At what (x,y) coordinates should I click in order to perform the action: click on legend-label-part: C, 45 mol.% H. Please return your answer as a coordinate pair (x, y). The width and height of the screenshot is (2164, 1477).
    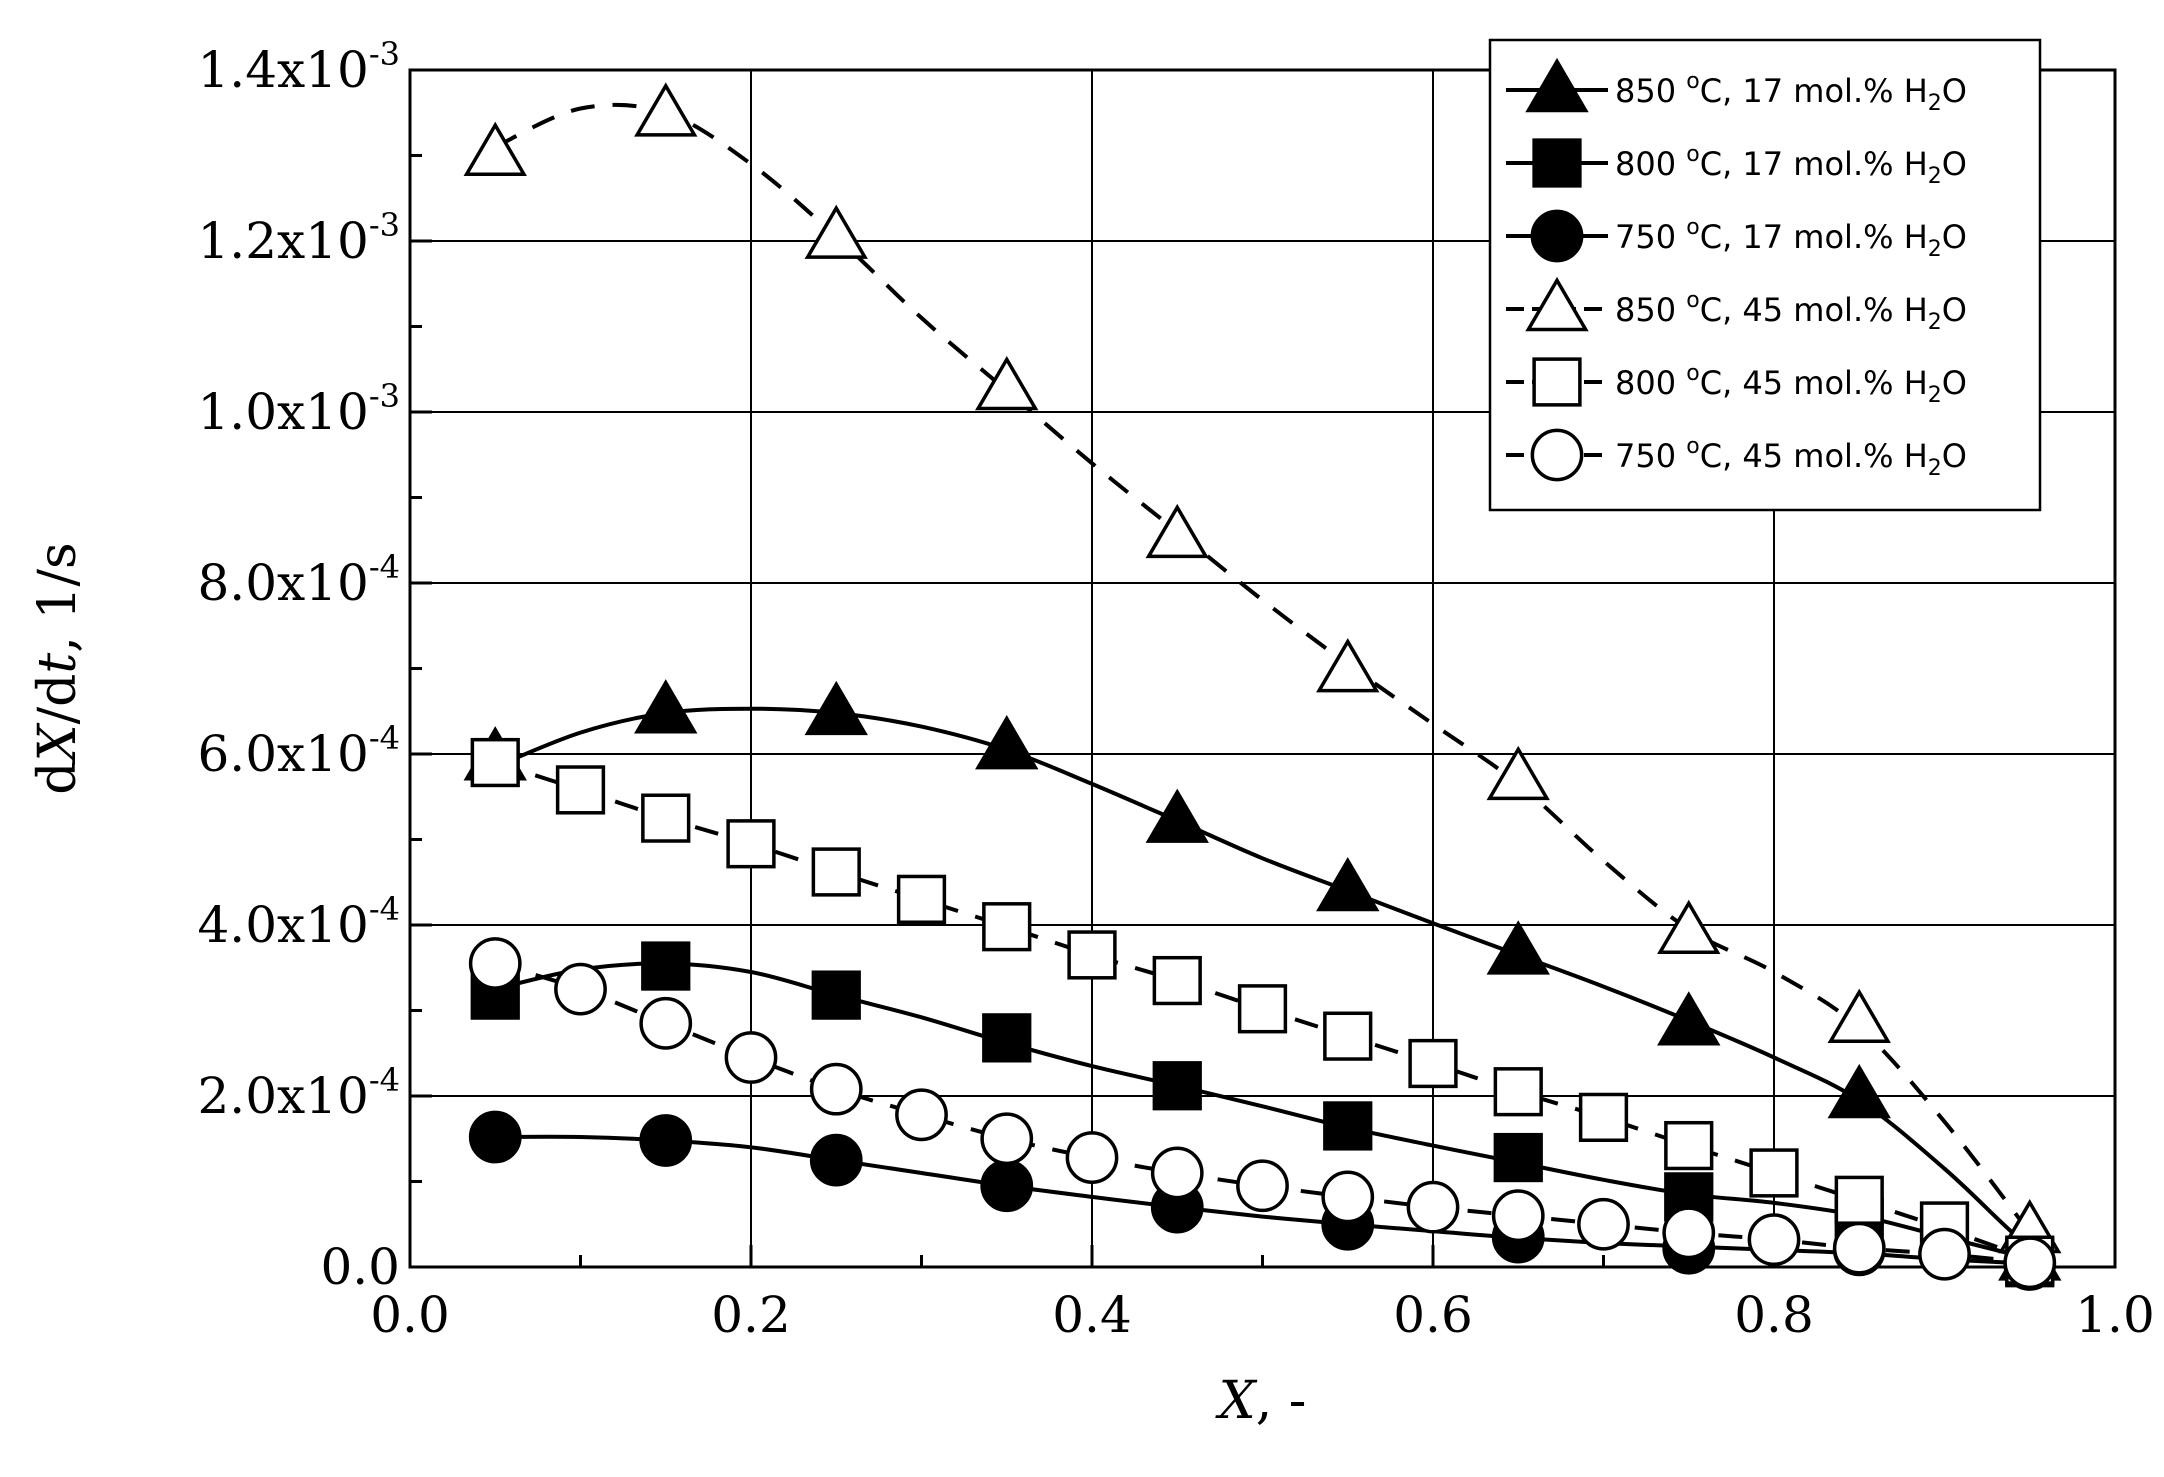
    Looking at the image, I should click on (1814, 383).